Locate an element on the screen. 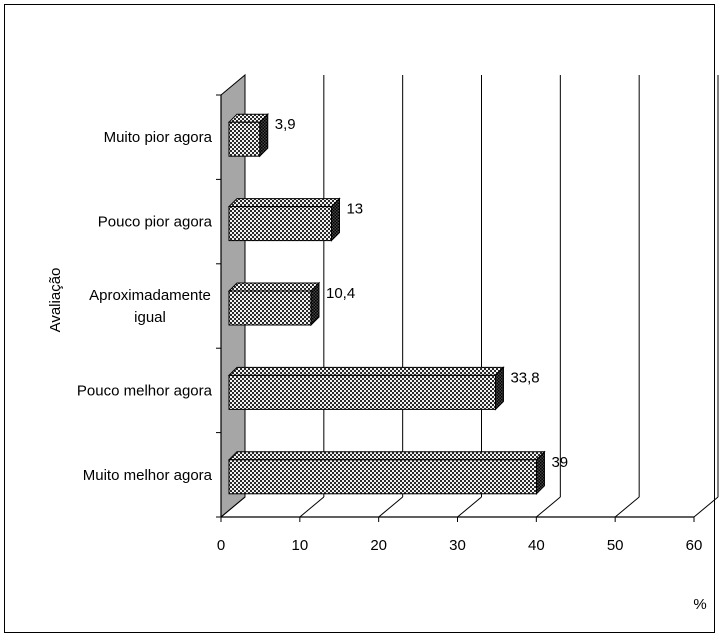  x-tick-label: 50 is located at coordinates (615, 545).